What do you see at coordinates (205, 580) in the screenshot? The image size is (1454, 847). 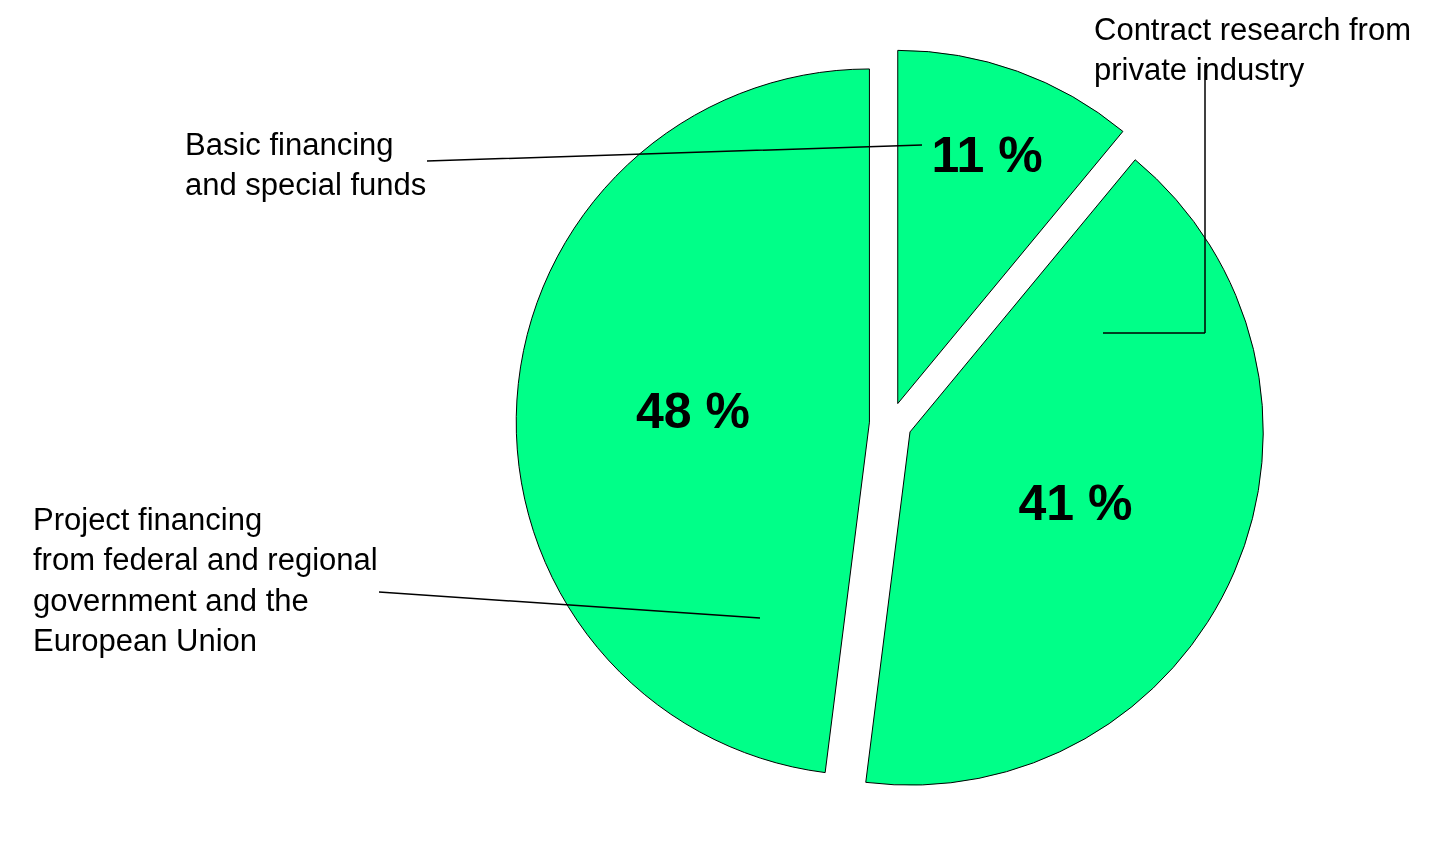 I see `slice-label: Project financing from federal and regional government and the European Union` at bounding box center [205, 580].